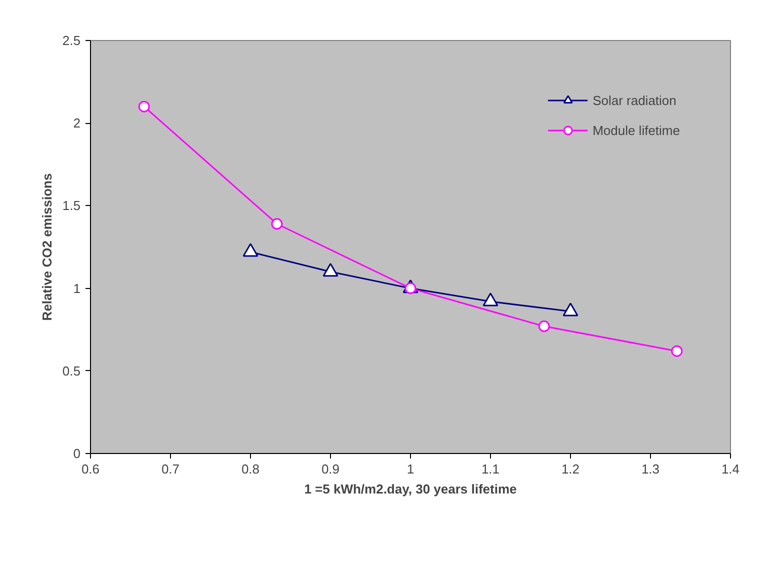  I want to click on x-tick-label: 1.4, so click(730, 469).